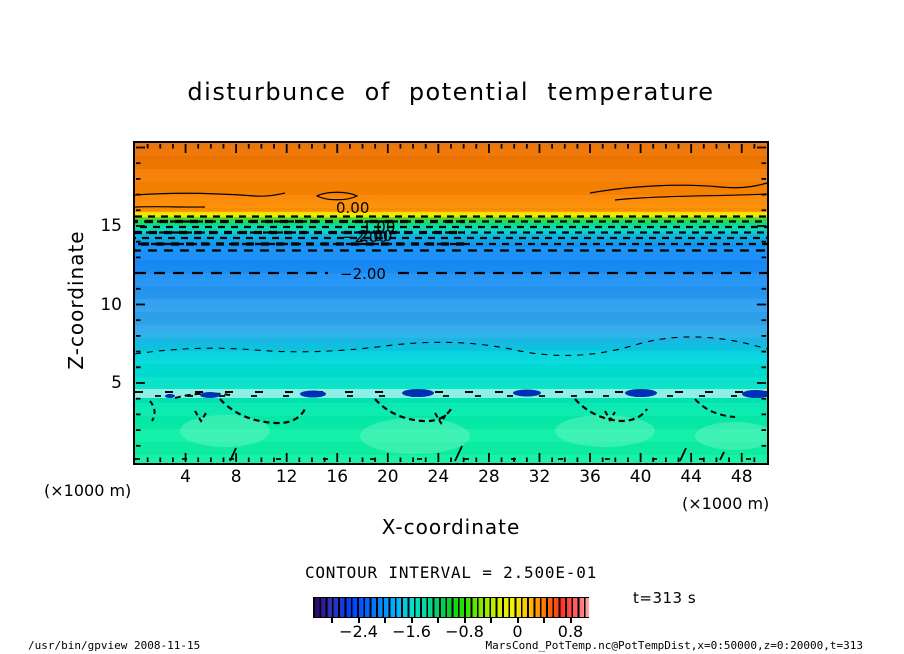 This screenshot has height=654, width=904. Describe the element at coordinates (451, 92) in the screenshot. I see `page-title: disturbunce of potential temperature` at that location.